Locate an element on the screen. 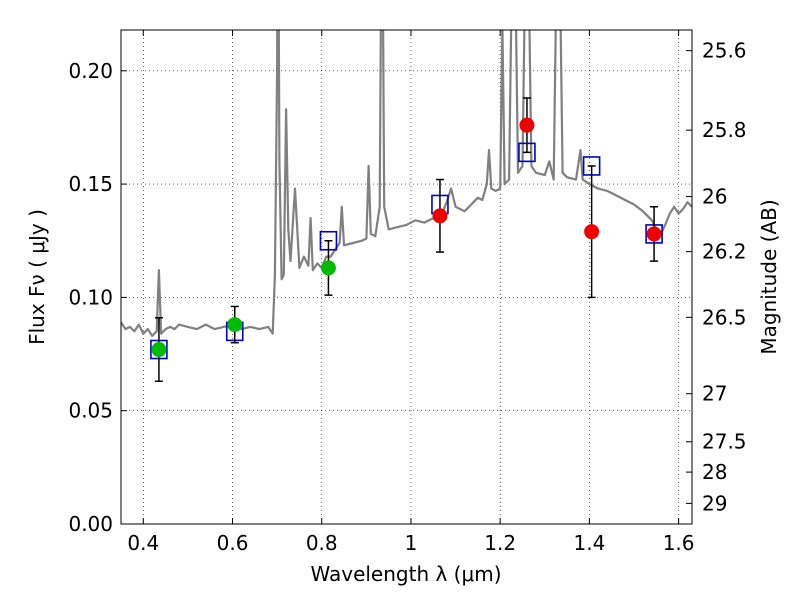  x-tick-label: 1.2 is located at coordinates (500, 543).